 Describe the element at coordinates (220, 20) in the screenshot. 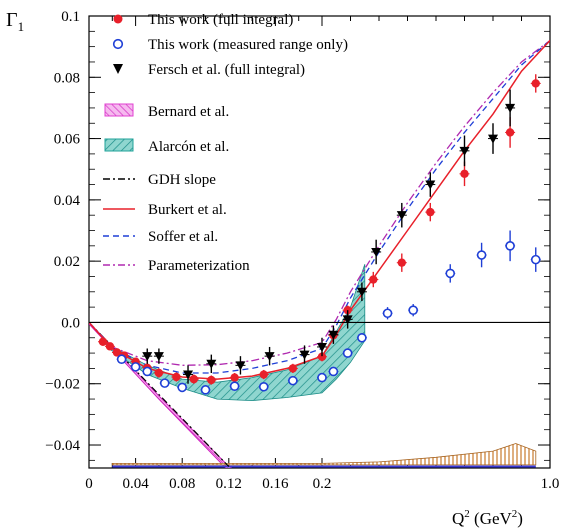

I see `legend-label: This work (full integral)` at that location.